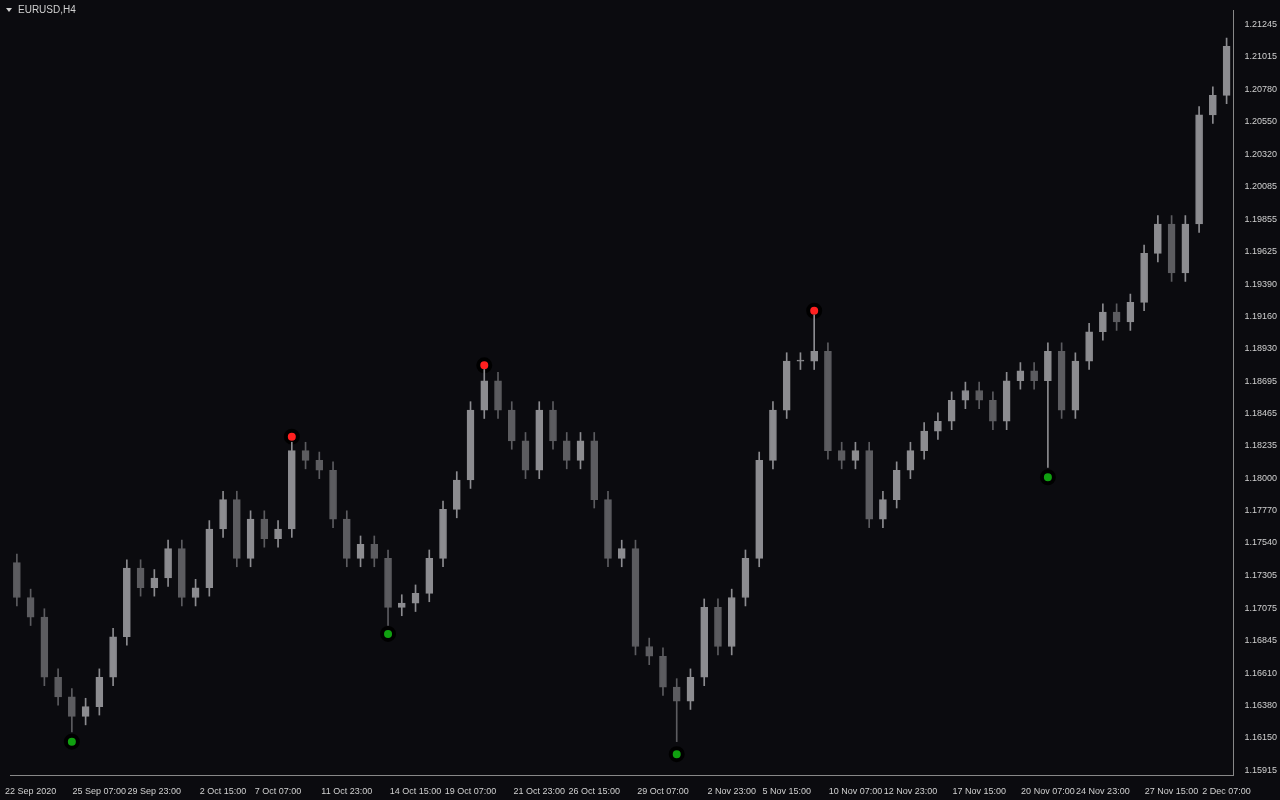 This screenshot has width=1280, height=800. What do you see at coordinates (1261, 153) in the screenshot?
I see `y-tick-label: 1.20320` at bounding box center [1261, 153].